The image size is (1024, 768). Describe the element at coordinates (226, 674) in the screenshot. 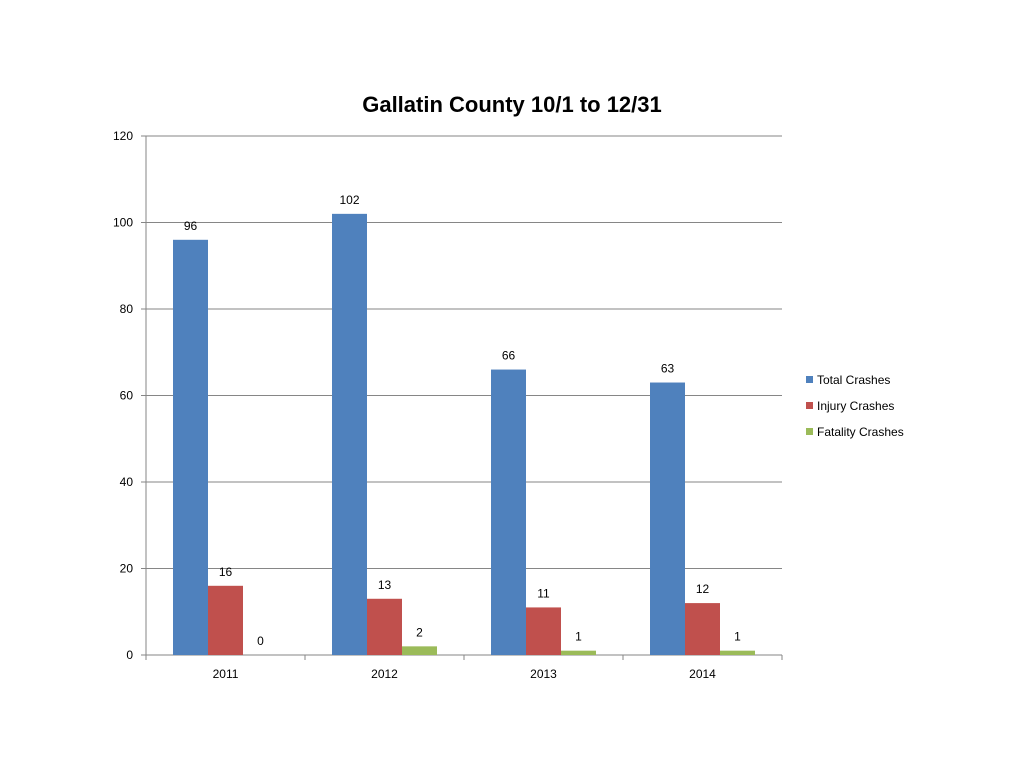

I see `x-tick-label: 2011` at that location.